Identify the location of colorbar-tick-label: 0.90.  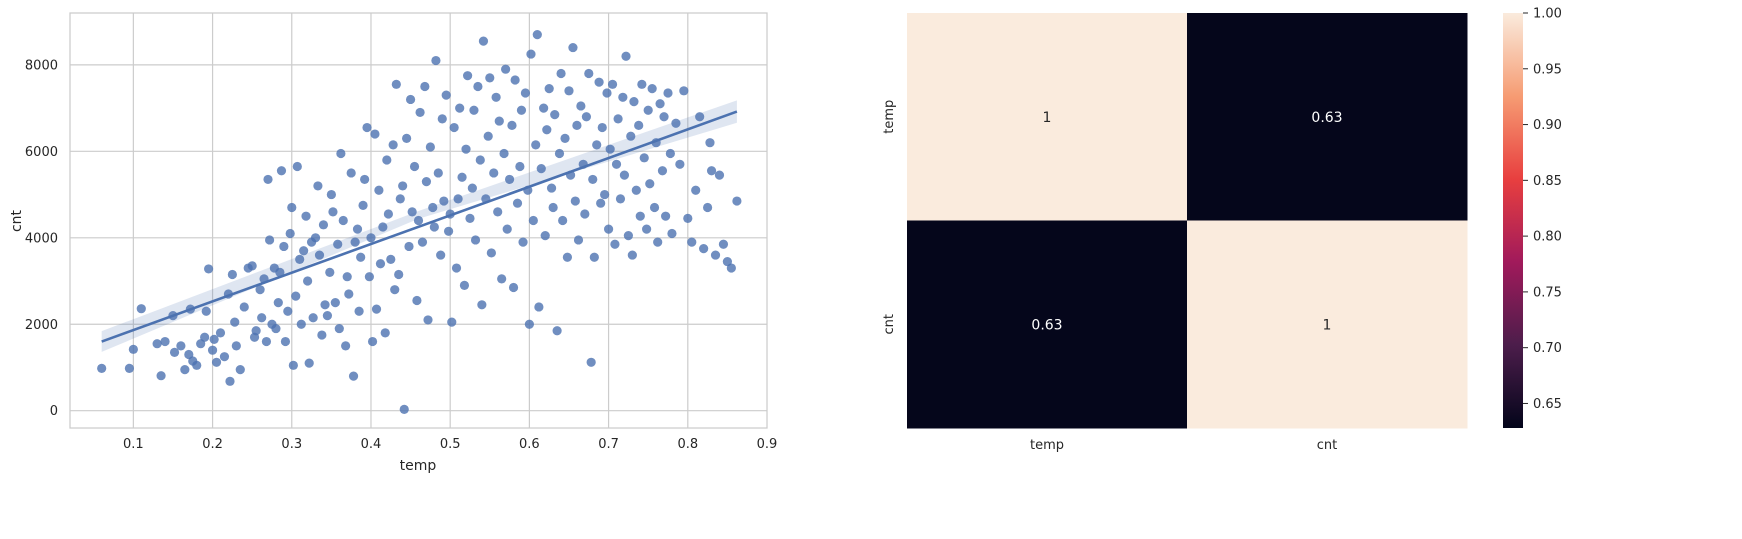
(1547, 125).